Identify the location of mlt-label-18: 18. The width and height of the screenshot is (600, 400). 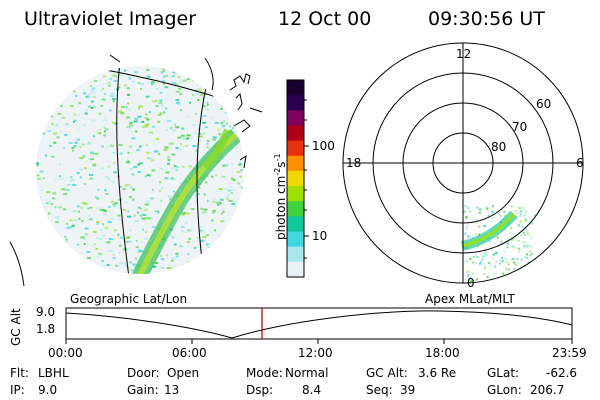
(354, 163).